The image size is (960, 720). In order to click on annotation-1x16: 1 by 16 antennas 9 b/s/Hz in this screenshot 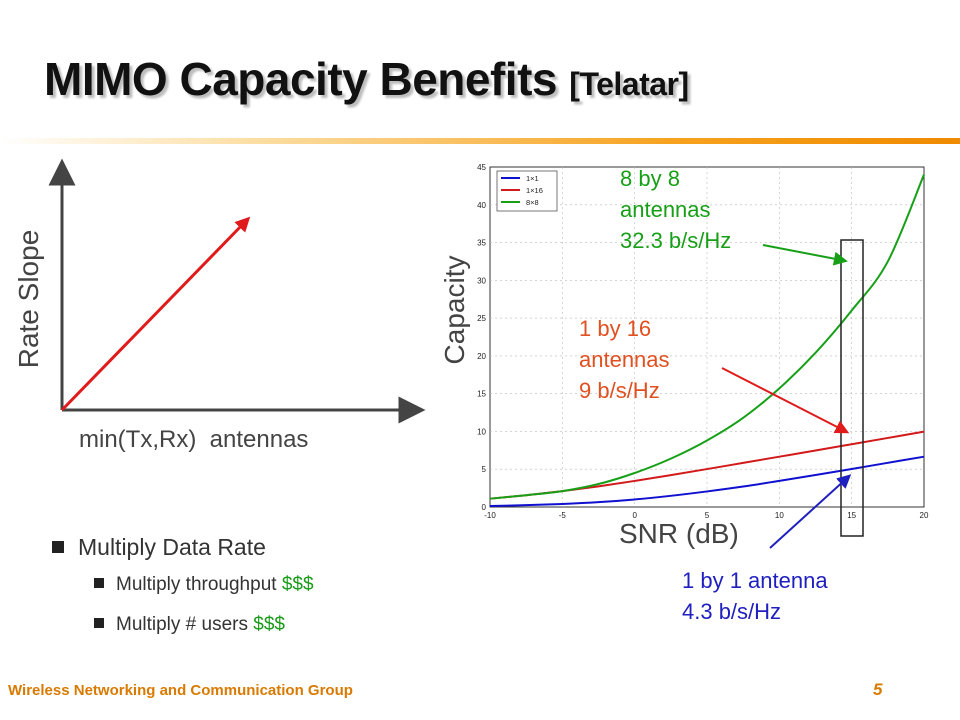, I will do `click(624, 359)`.